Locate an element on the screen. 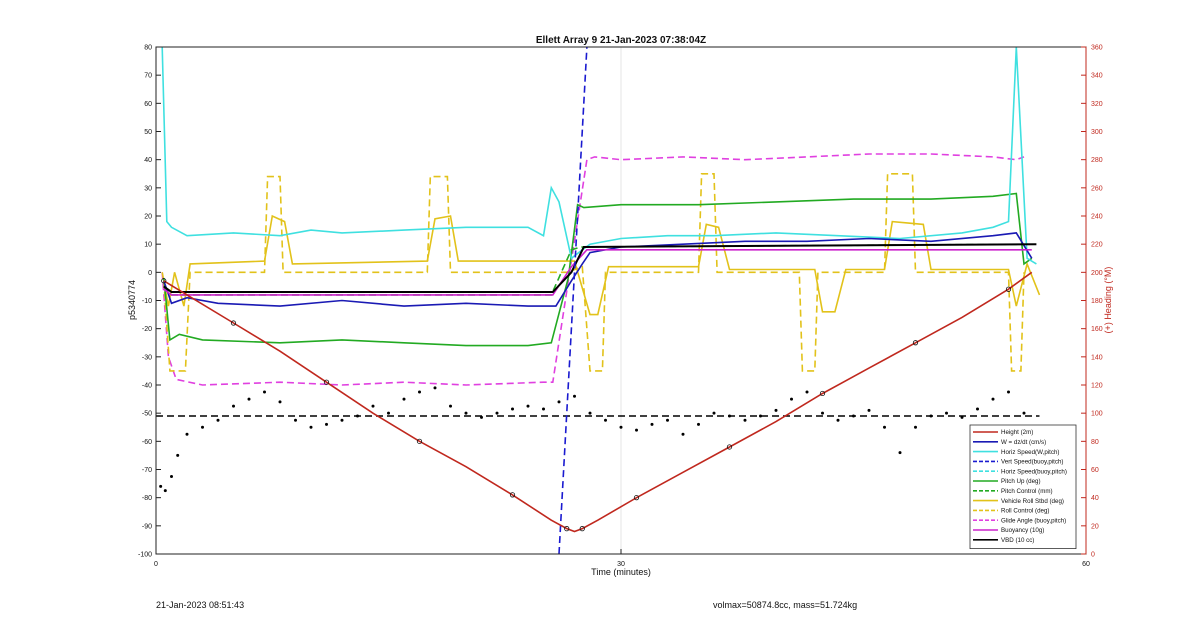  legend-label: Roll Control (deg) is located at coordinates (1025, 511).